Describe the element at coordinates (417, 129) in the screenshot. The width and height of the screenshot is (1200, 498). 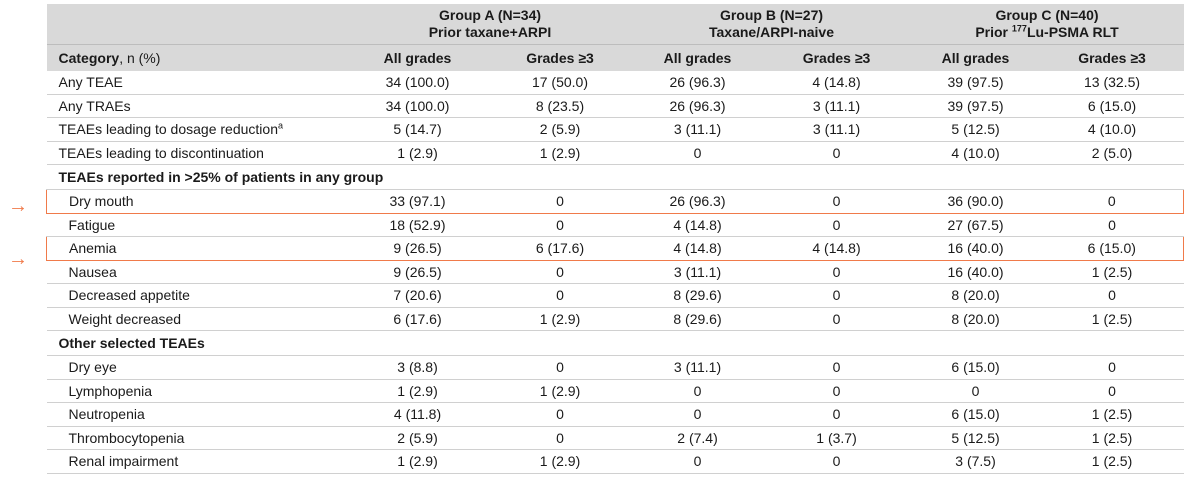
I see `cell-value: 5 (14.7)` at that location.